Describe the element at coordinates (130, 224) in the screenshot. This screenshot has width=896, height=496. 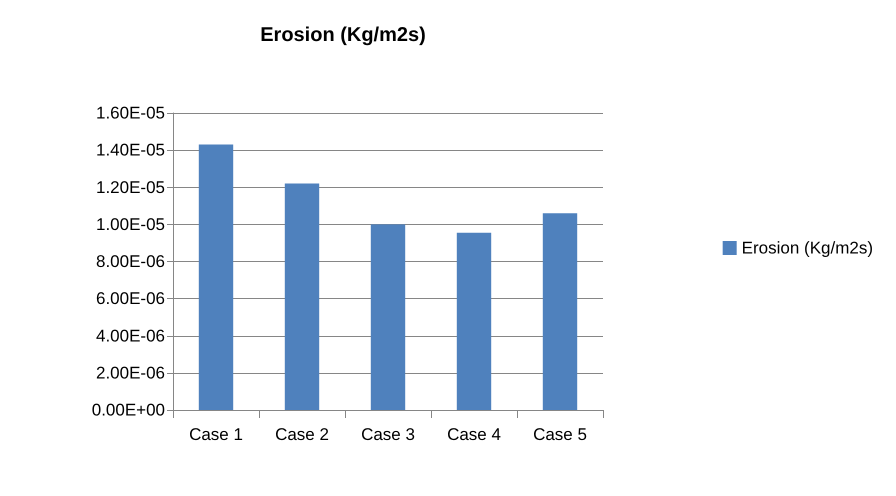
I see `y-tick-label: 1.00E-05` at that location.